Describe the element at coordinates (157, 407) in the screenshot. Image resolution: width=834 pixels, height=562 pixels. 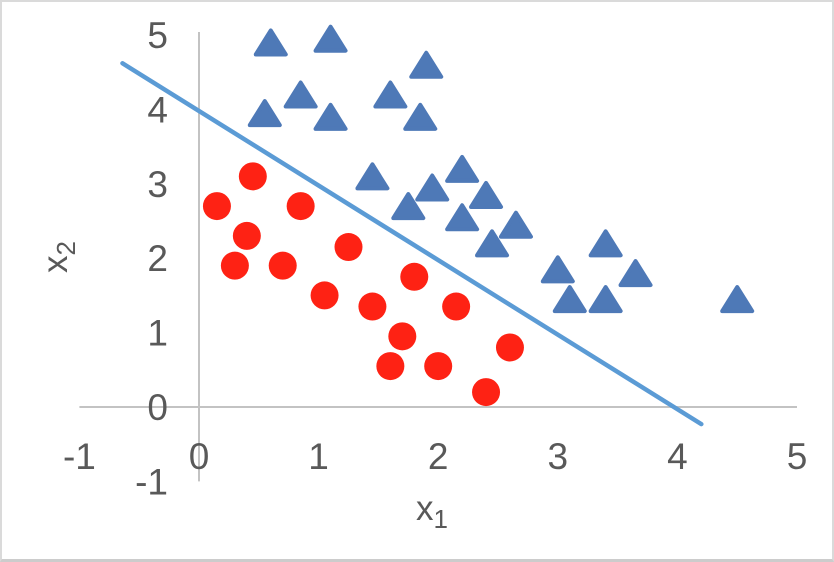
I see `y-axis-tick-label: 0` at that location.